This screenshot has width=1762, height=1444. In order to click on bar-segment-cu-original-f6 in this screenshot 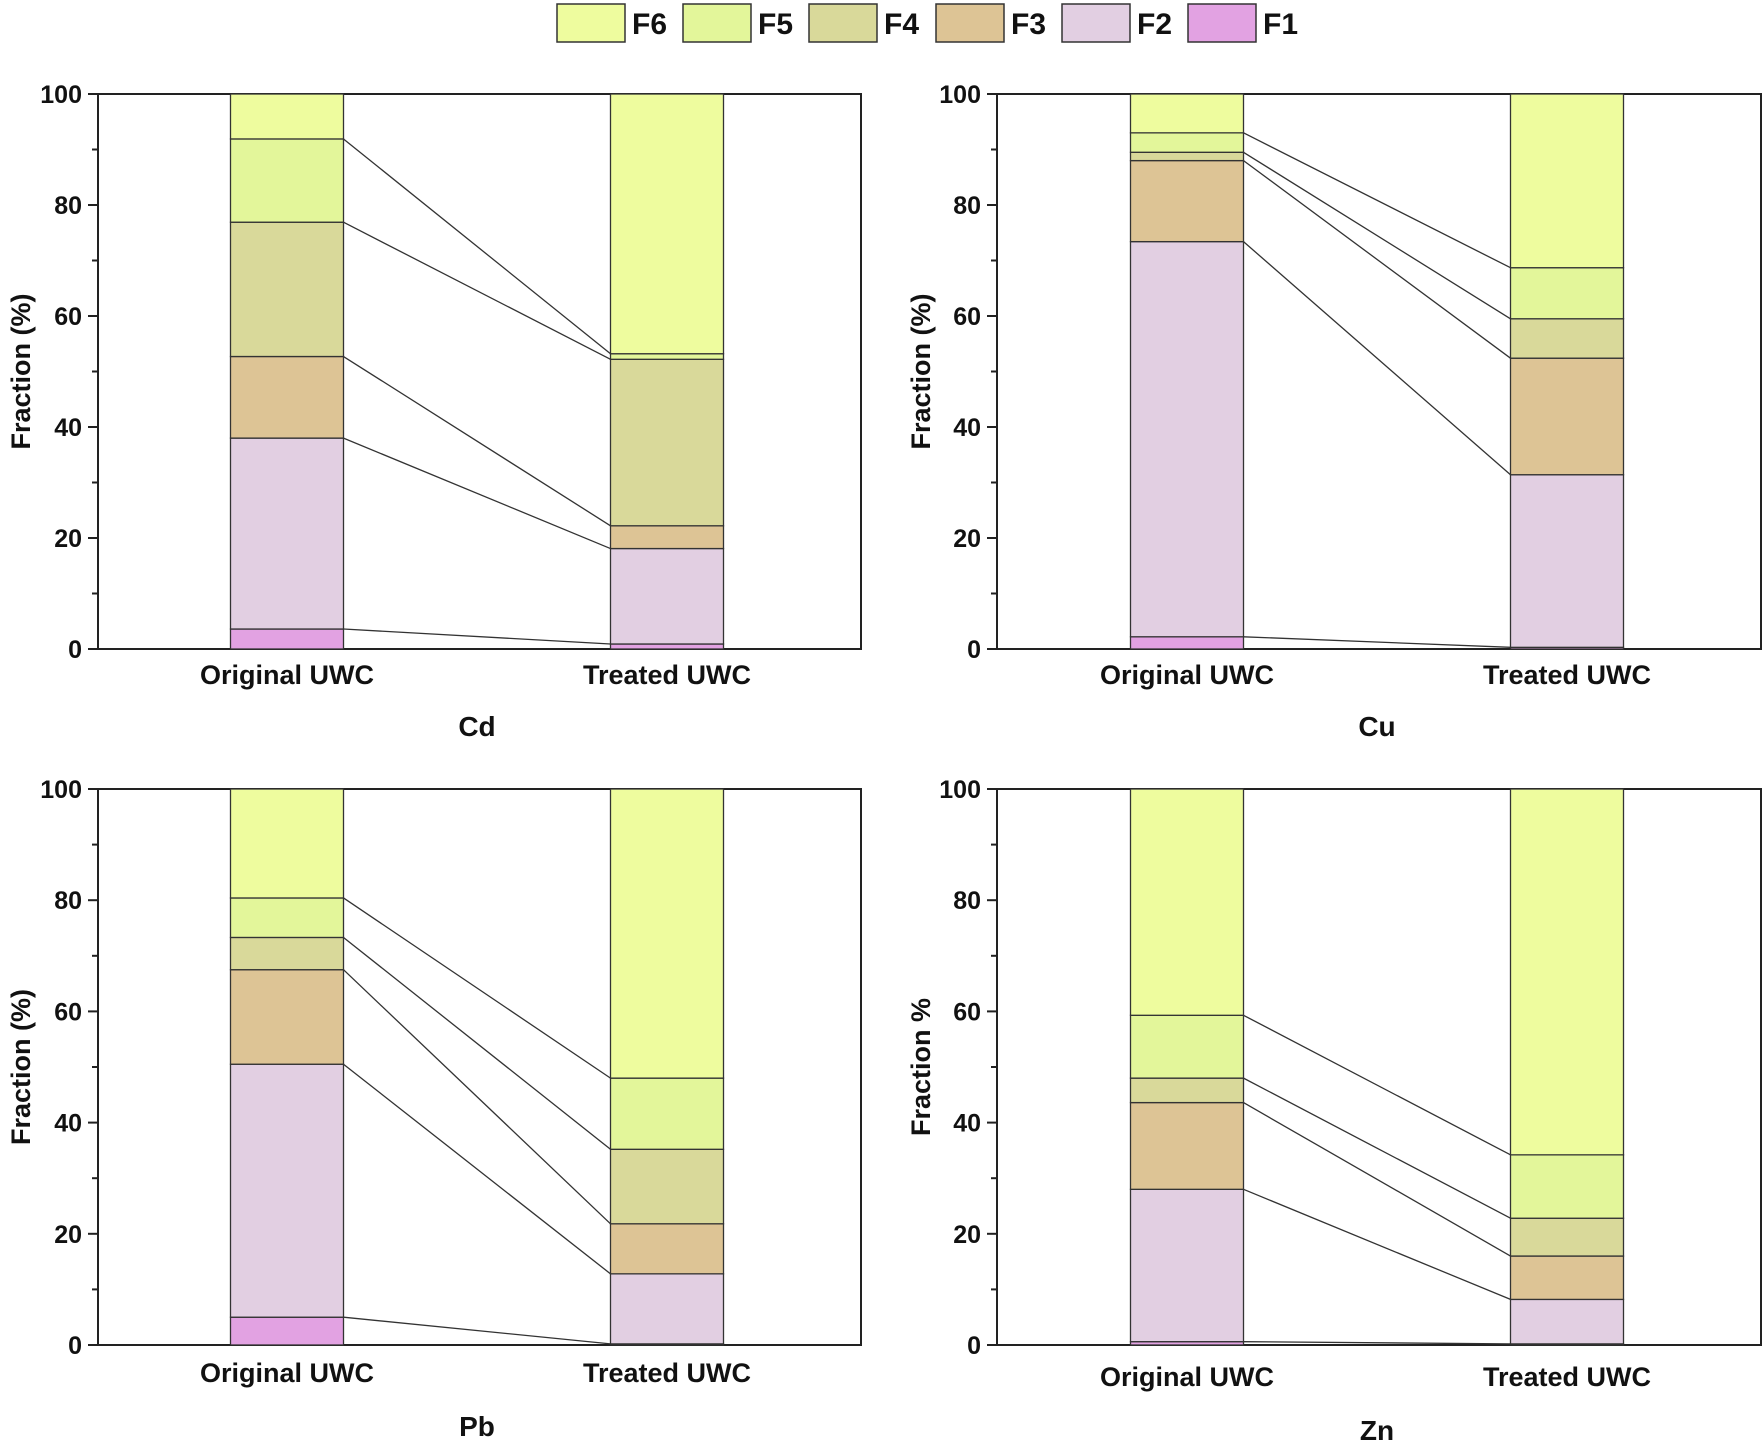, I will do `click(1187, 113)`.